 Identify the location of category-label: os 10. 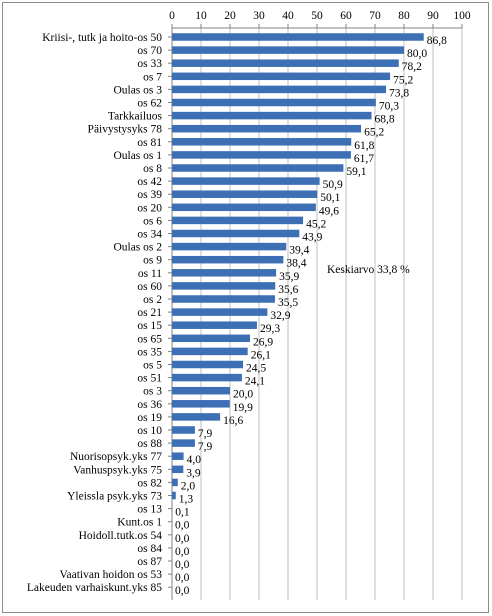
(149, 431).